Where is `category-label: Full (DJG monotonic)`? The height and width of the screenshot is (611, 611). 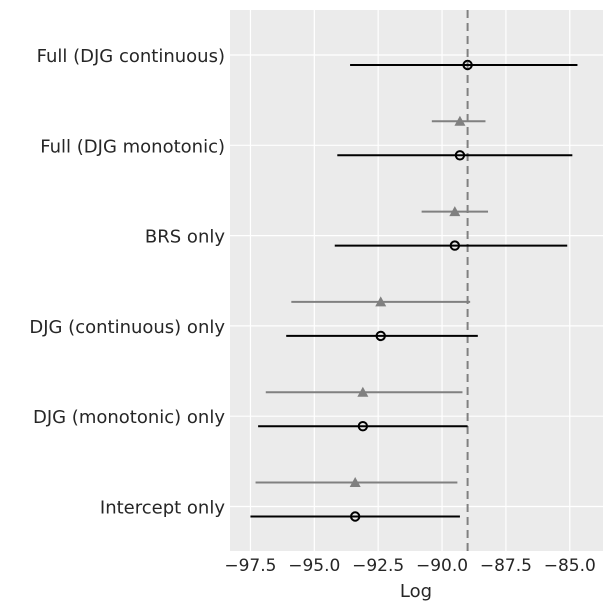
category-label: Full (DJG monotonic) is located at coordinates (132, 146).